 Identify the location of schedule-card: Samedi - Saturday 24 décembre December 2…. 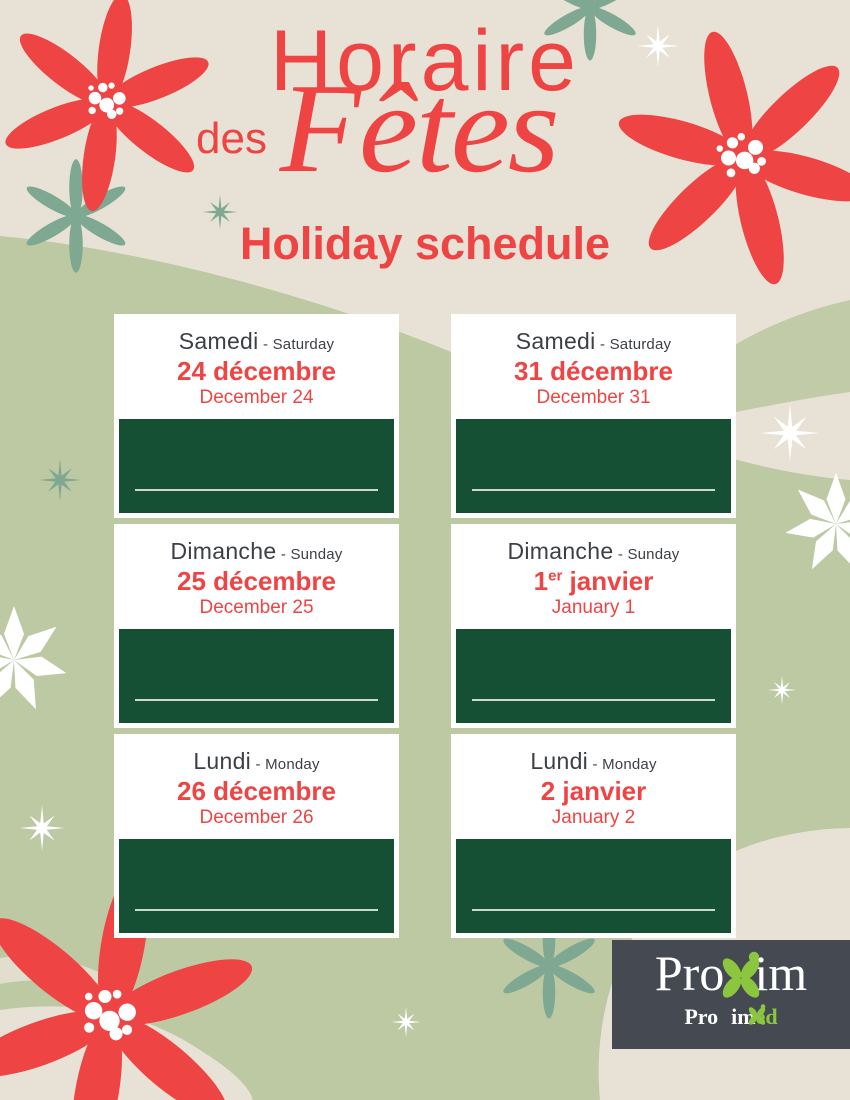
(256, 416).